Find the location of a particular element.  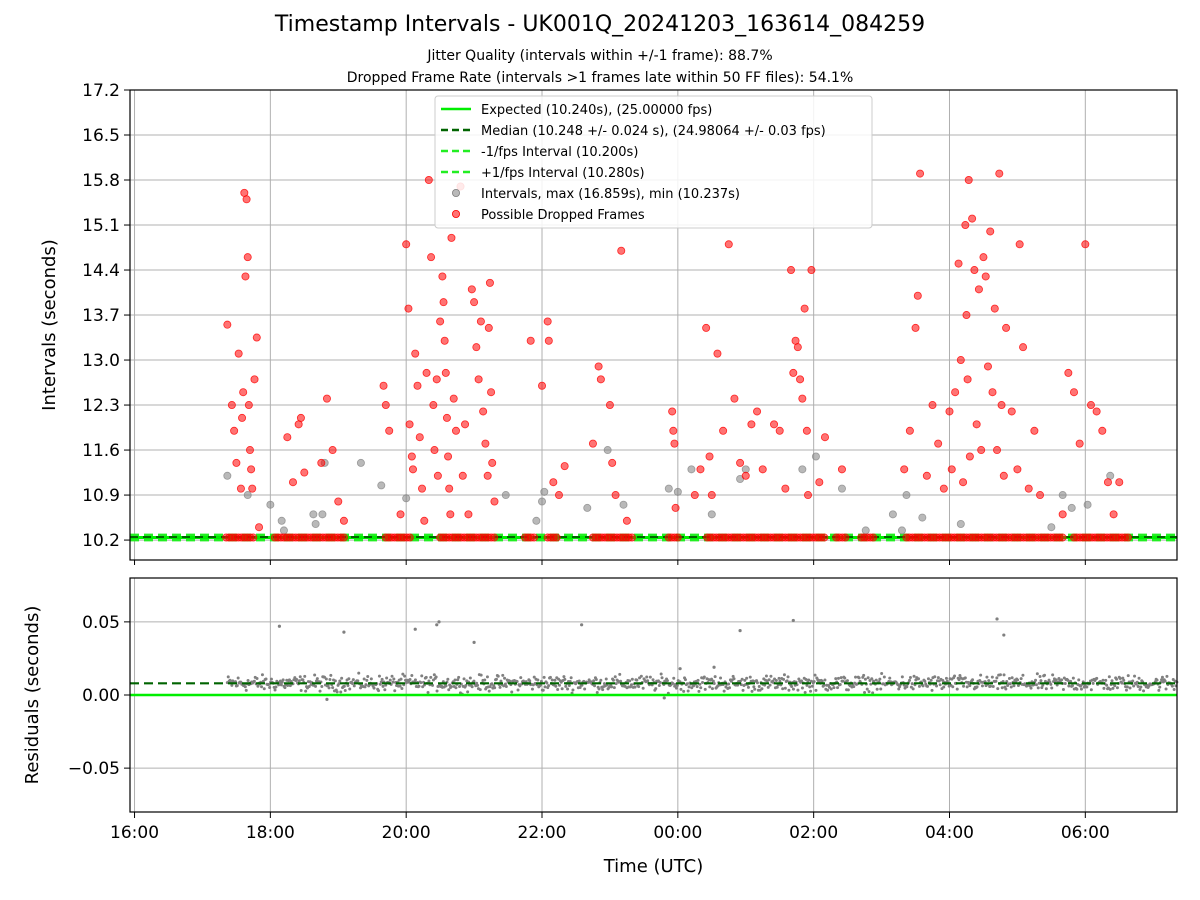

bottom-panel-y-ticks: 0.05 0.00 −0.05 is located at coordinates (99, 696).